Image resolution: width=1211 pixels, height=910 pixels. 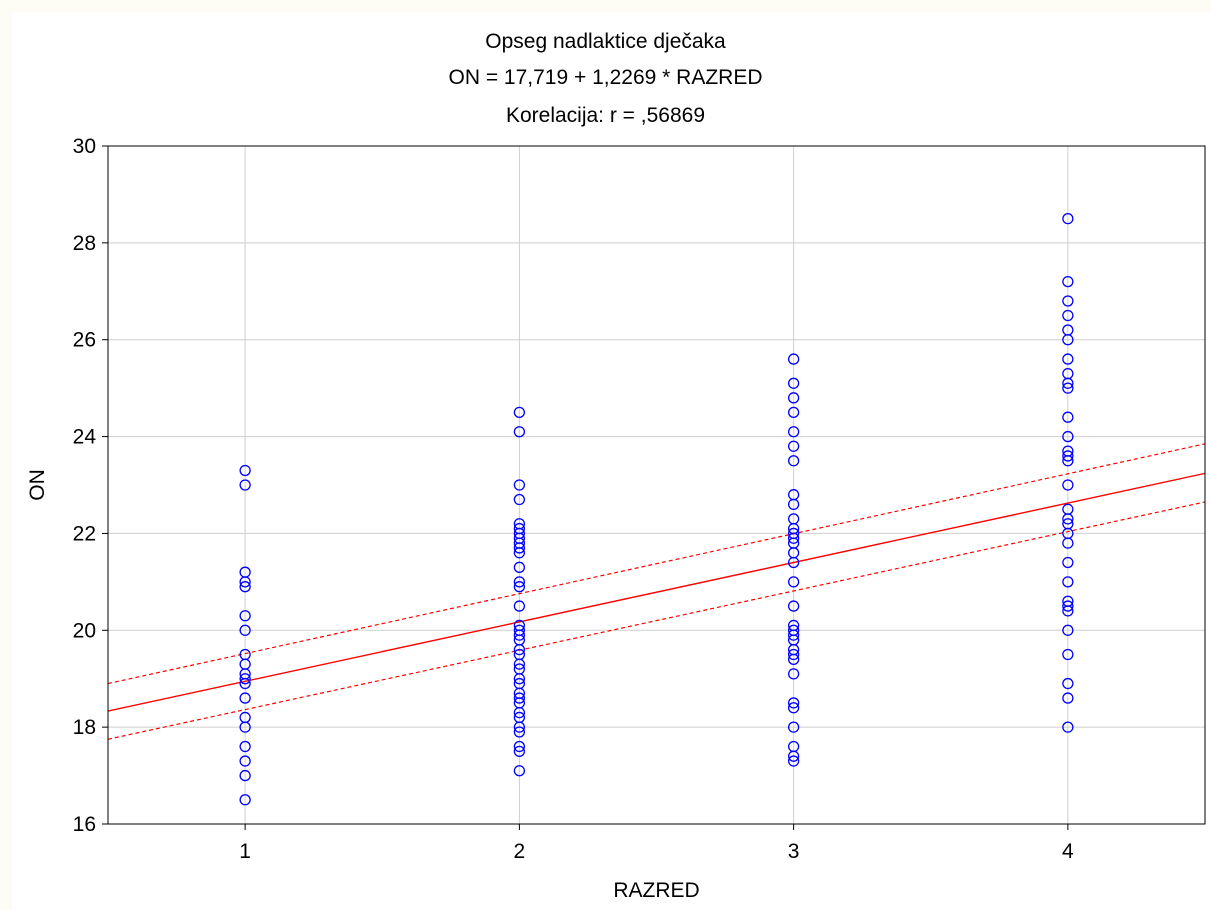 What do you see at coordinates (1068, 851) in the screenshot?
I see `x-tick-label: 4` at bounding box center [1068, 851].